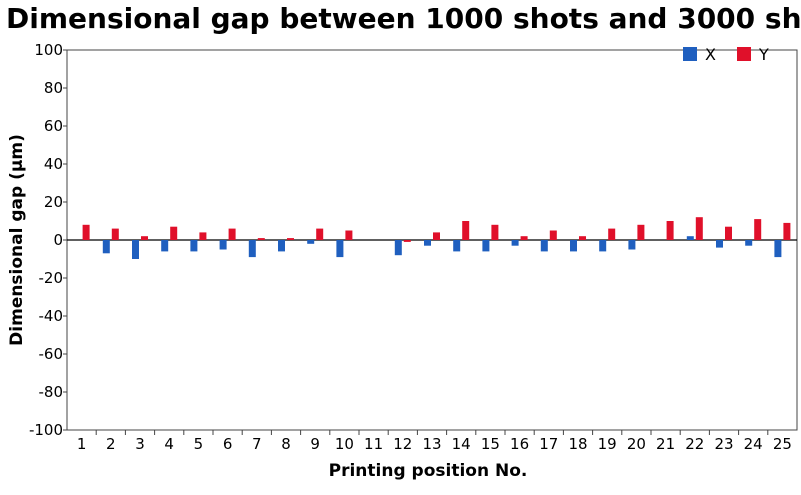 The width and height of the screenshot is (801, 495). Describe the element at coordinates (548, 444) in the screenshot. I see `x-tick-label: 17` at that location.